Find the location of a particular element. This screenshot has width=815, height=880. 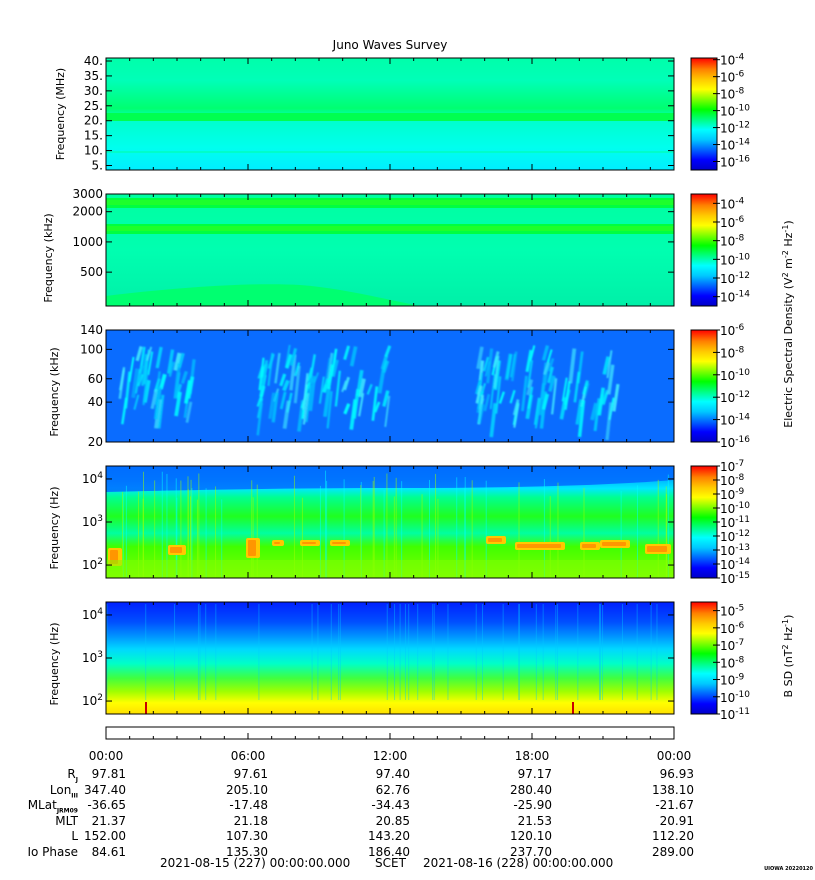

ephemeris-value: 347.40 is located at coordinates (105, 789).